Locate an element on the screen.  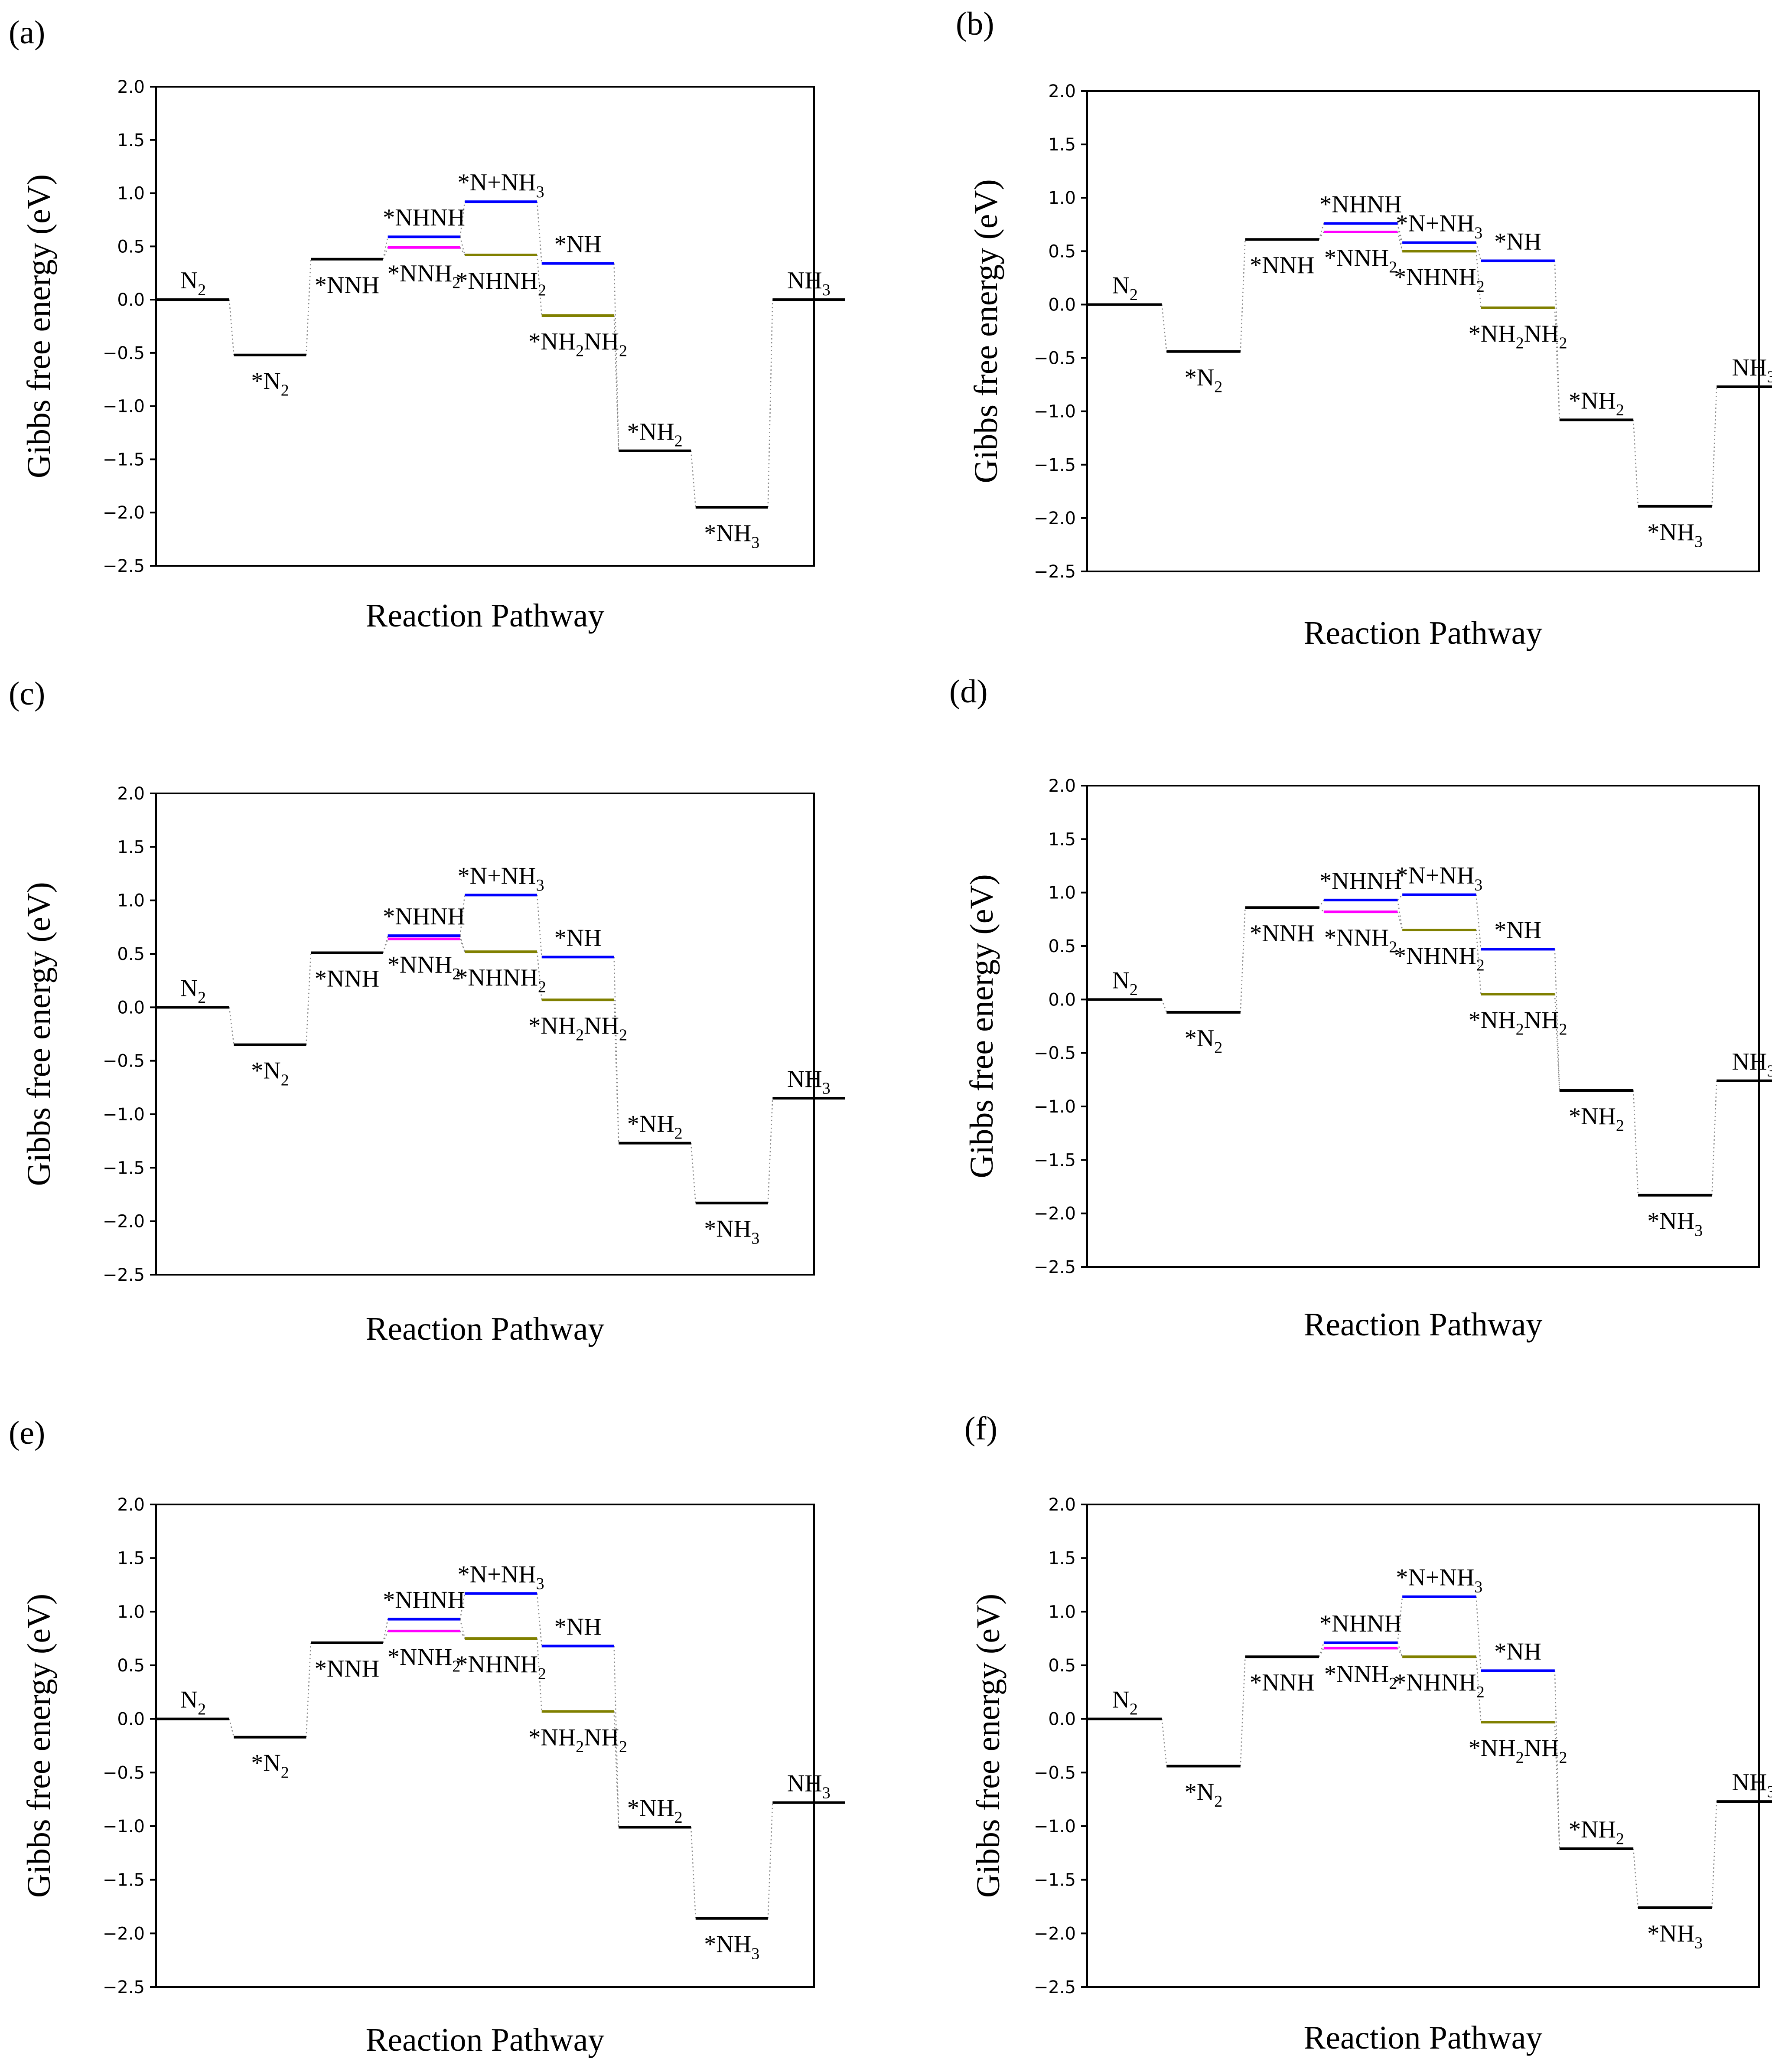
panel-label: (d) is located at coordinates (968, 691).